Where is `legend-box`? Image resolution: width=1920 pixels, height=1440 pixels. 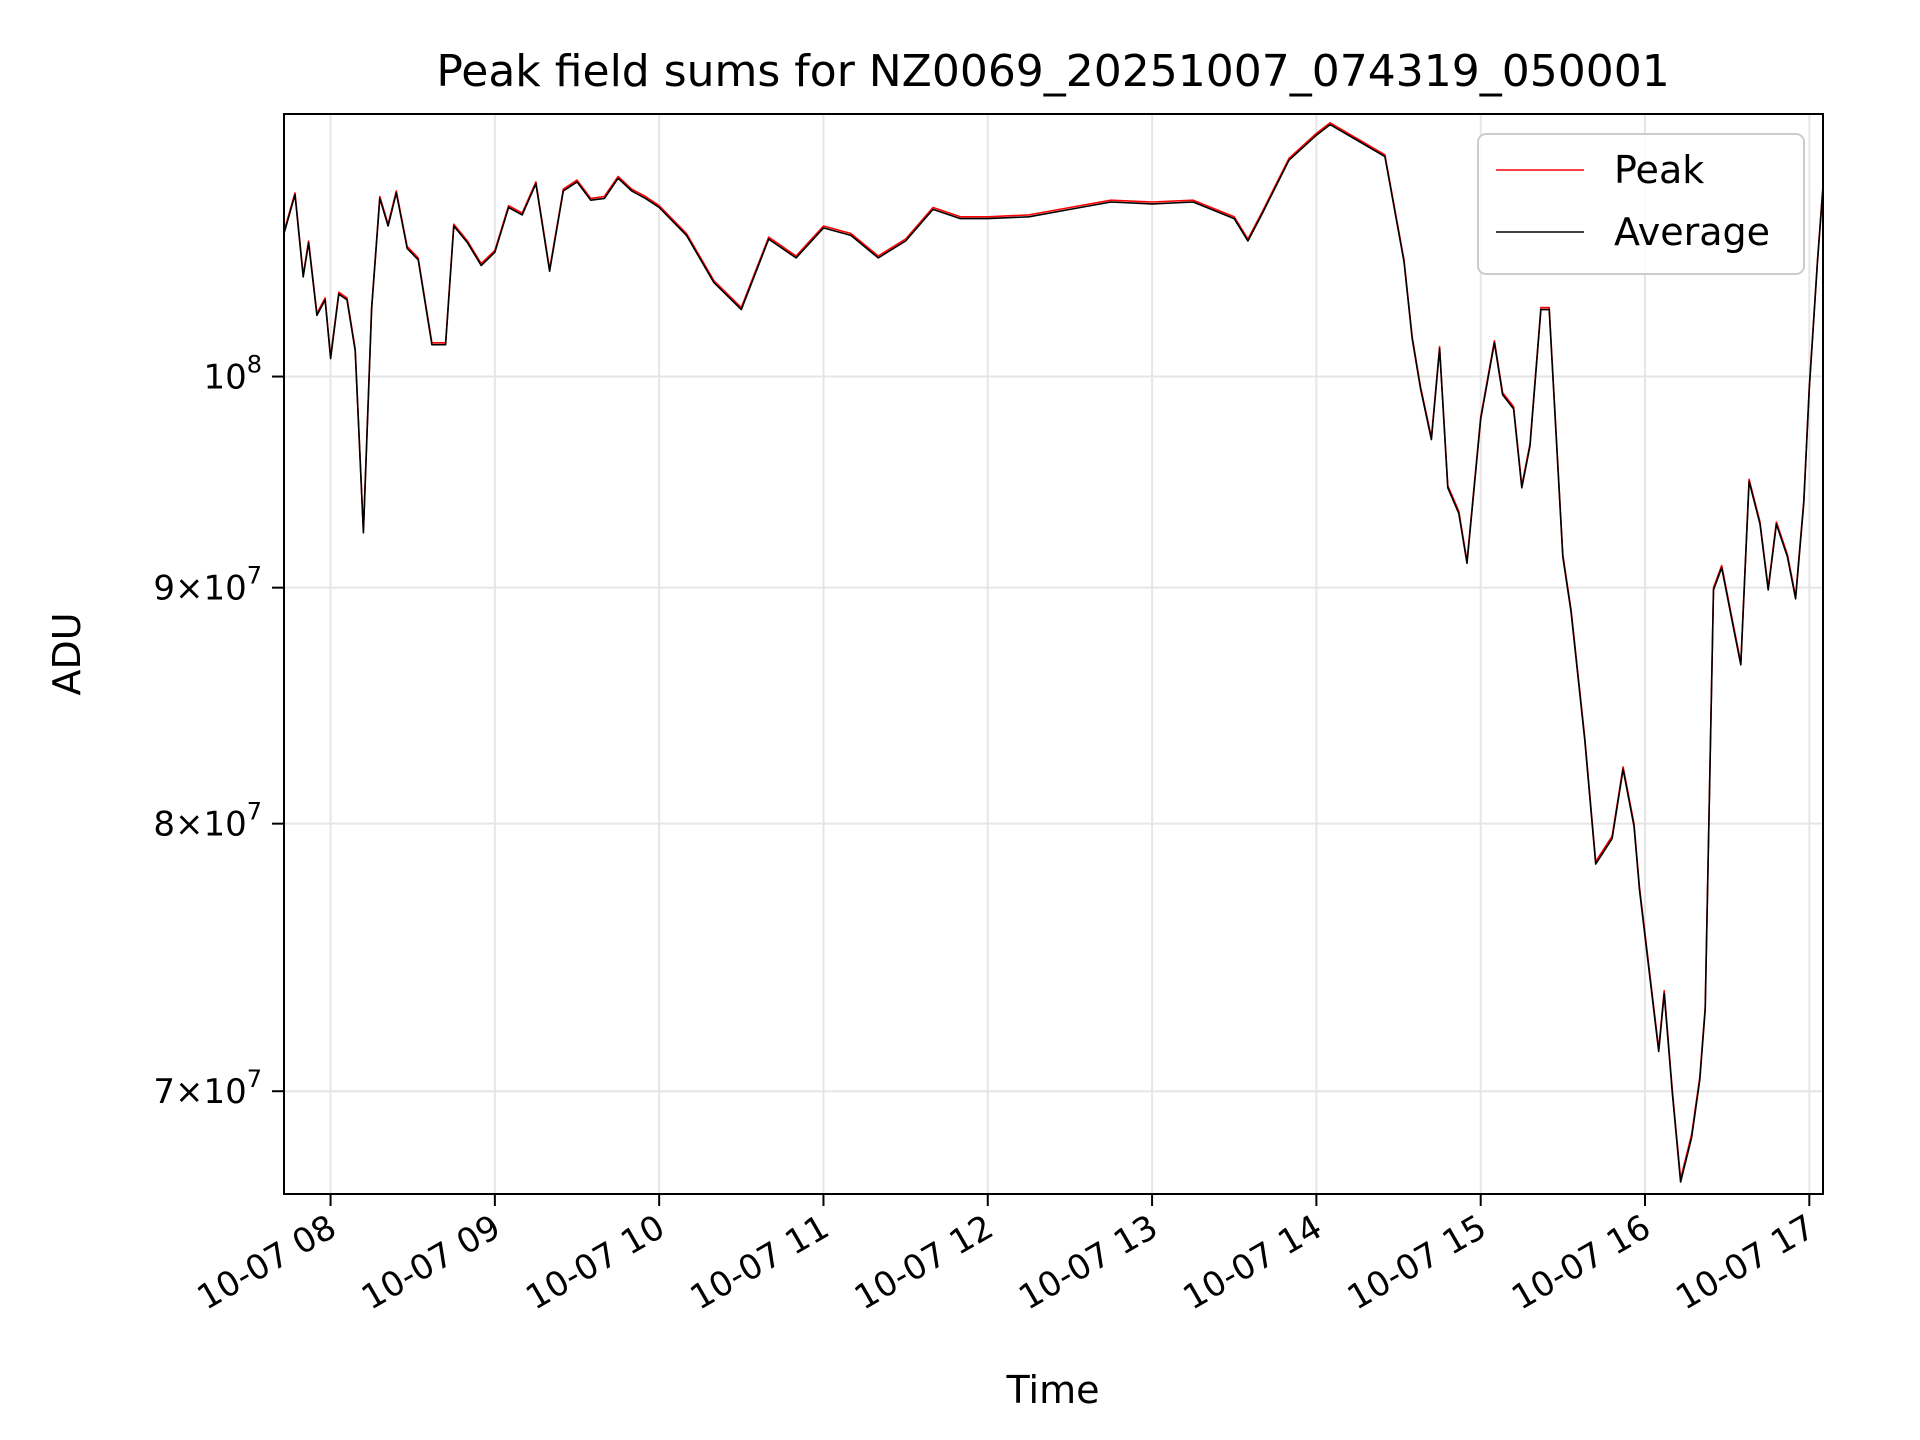 legend-box is located at coordinates (1641, 204).